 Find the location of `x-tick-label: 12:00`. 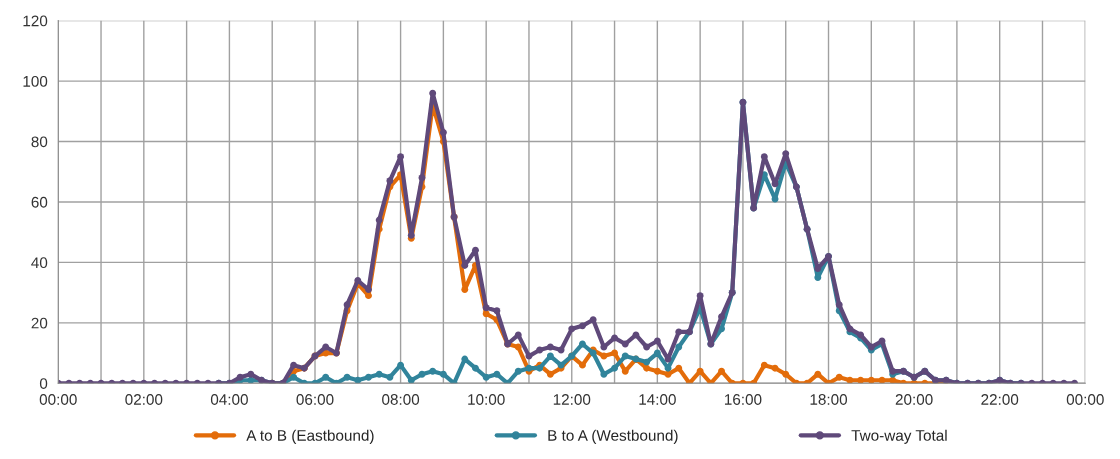

x-tick-label: 12:00 is located at coordinates (572, 399).